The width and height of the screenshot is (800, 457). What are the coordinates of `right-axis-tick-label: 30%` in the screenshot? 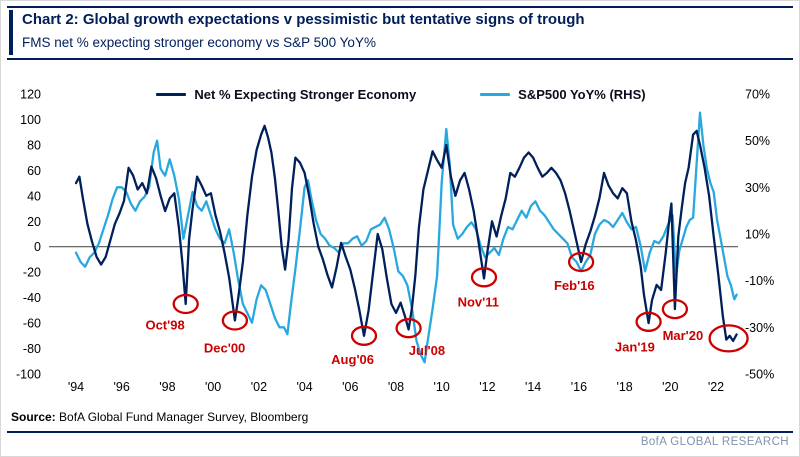 It's located at (757, 188).